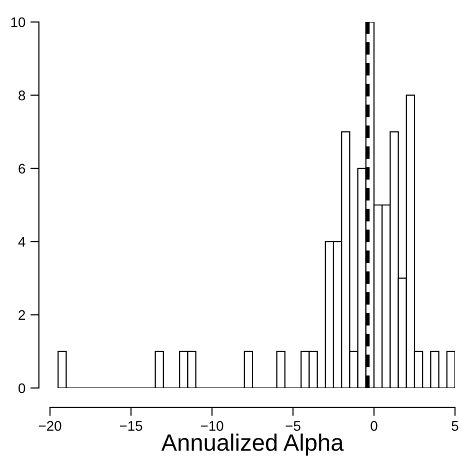 The image size is (462, 459). What do you see at coordinates (252, 445) in the screenshot?
I see `x-axis-title: Annualized Alpha` at bounding box center [252, 445].